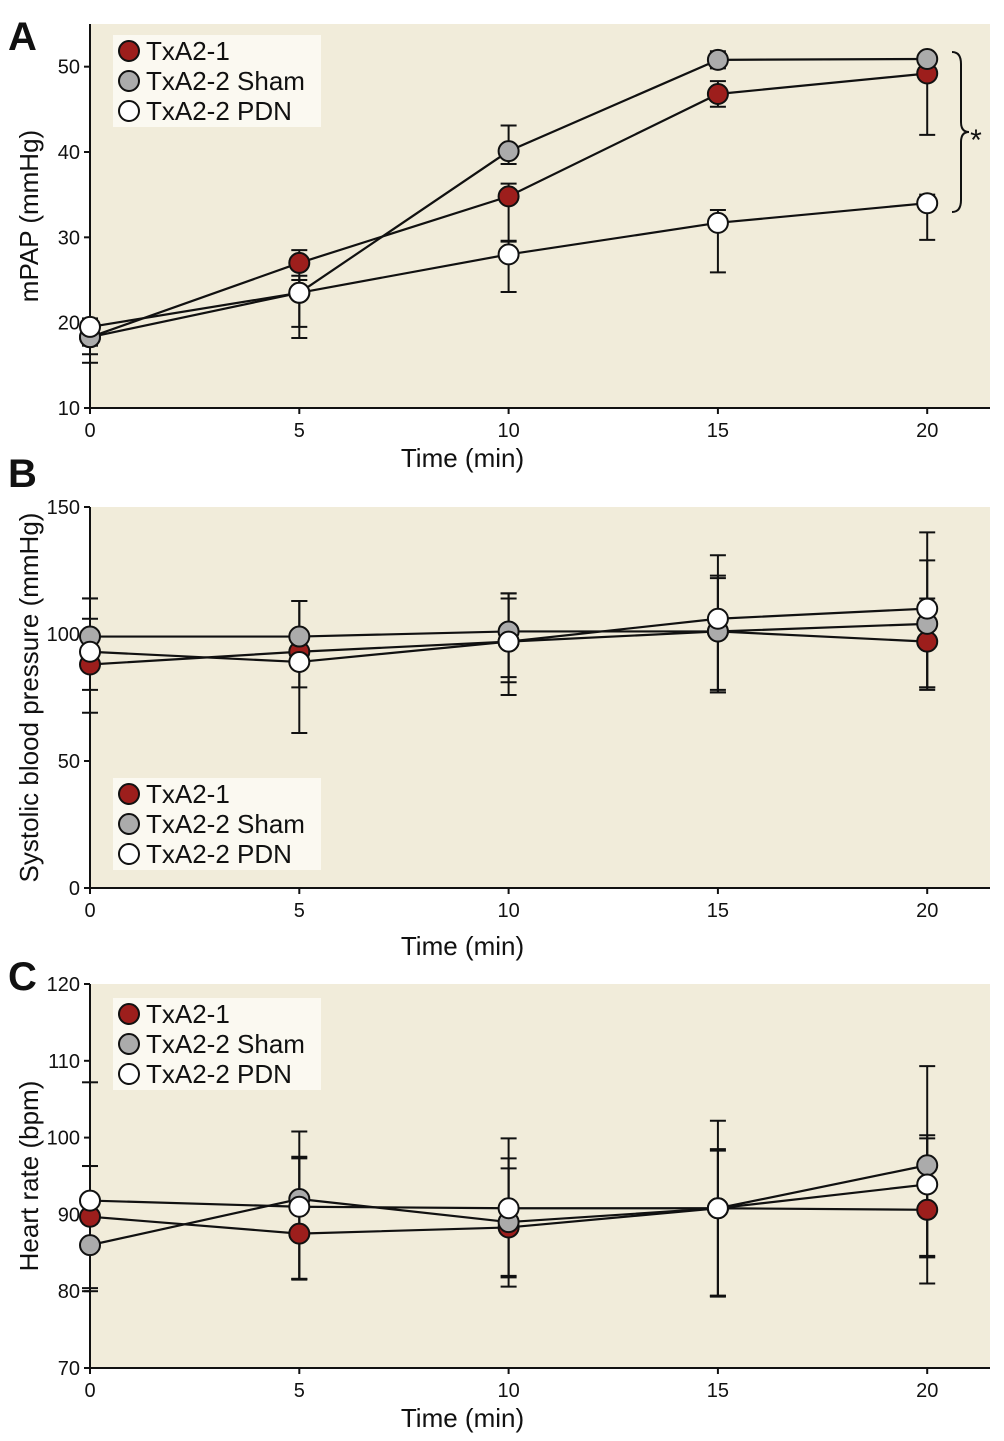  Describe the element at coordinates (69, 1369) in the screenshot. I see `y-tick-label: 70` at that location.